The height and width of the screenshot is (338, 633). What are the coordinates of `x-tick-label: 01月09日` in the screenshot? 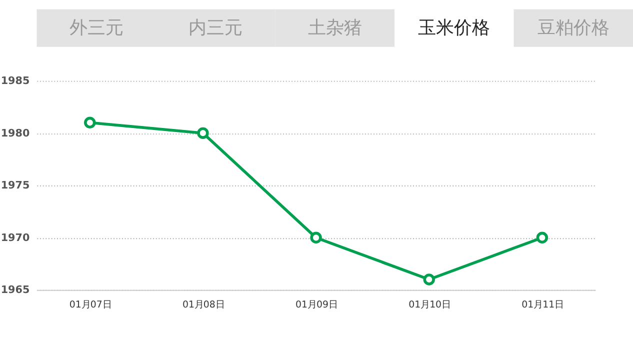 It's located at (317, 304).